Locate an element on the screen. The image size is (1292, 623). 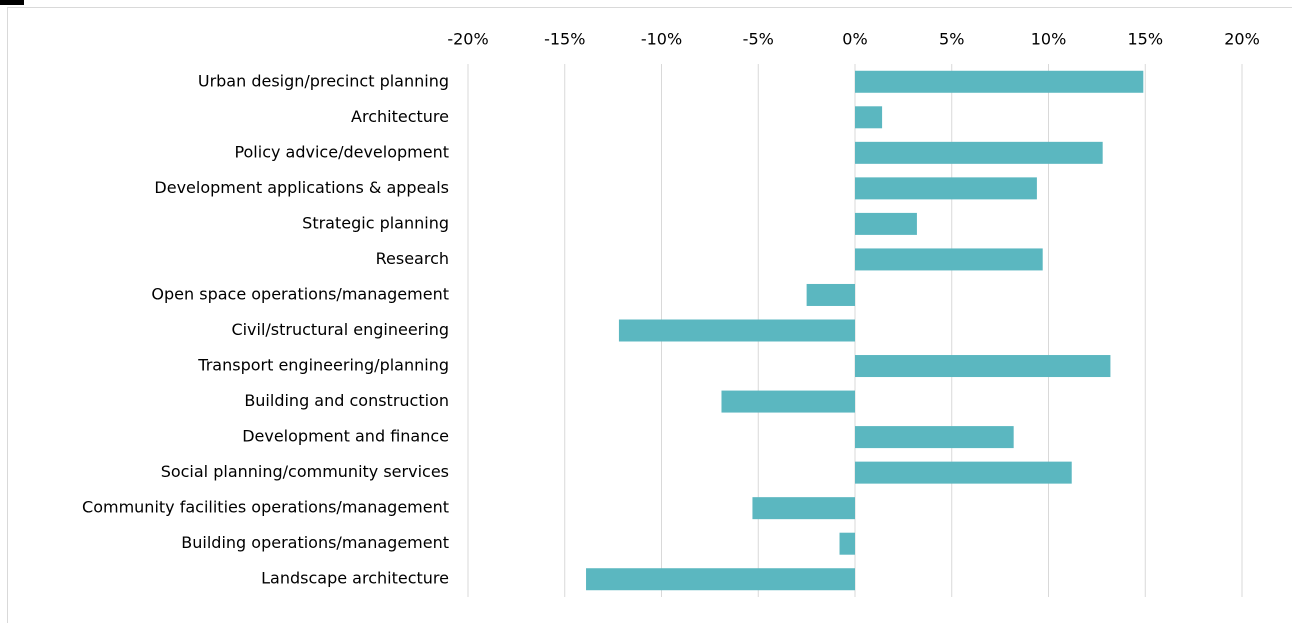
x-tick-label: 5% is located at coordinates (951, 39).